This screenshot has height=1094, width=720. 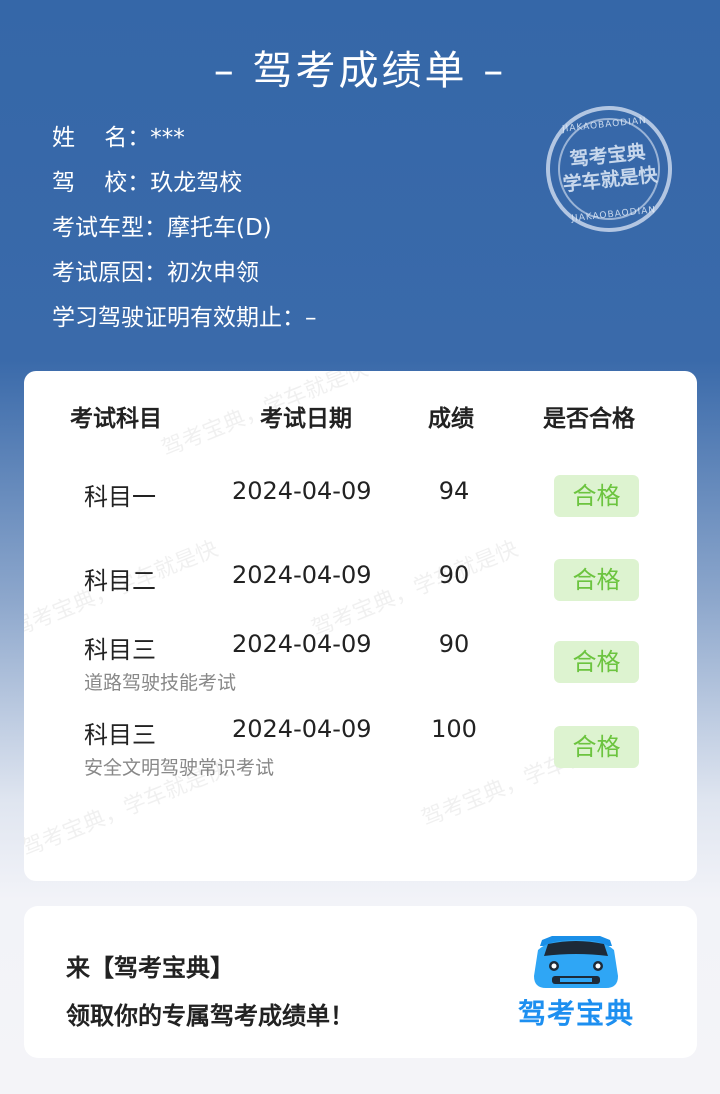 I want to click on header-date: 考试日期, so click(x=306, y=419).